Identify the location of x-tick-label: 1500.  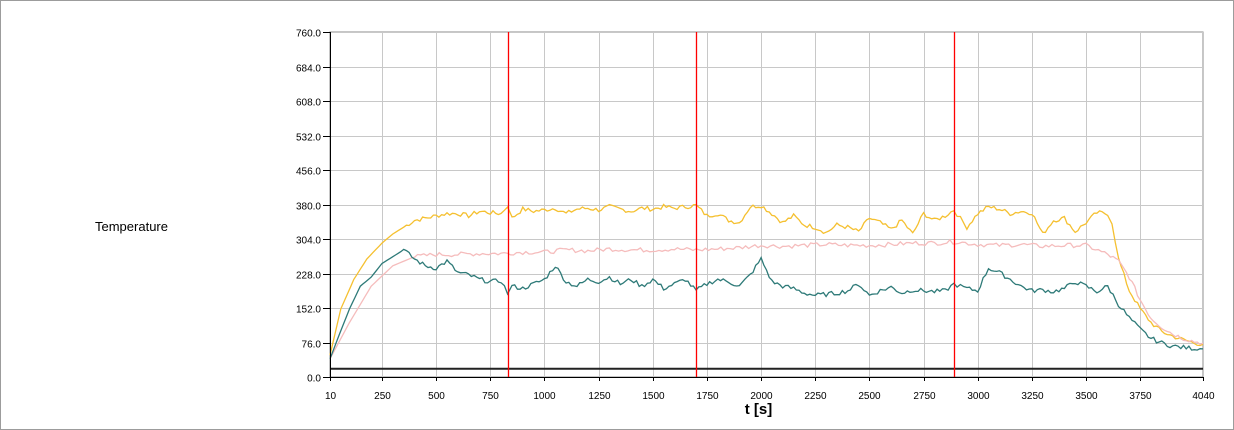
(653, 396).